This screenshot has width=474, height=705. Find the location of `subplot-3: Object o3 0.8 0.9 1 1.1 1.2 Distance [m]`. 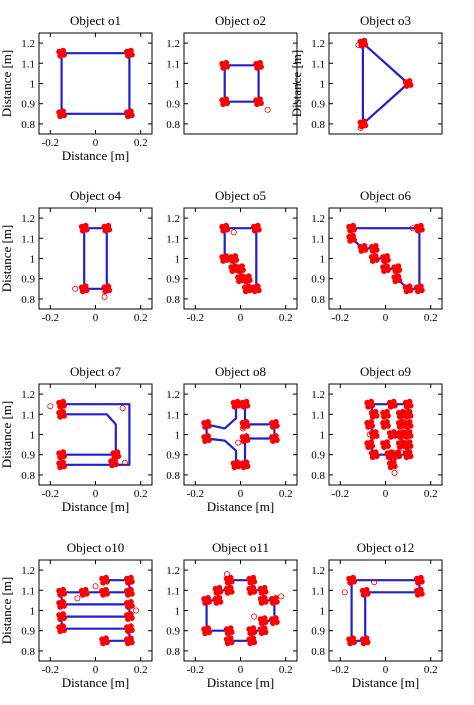

subplot-3: Object o3 0.8 0.9 1 1.1 1.2 Distance [m] is located at coordinates (366, 74).